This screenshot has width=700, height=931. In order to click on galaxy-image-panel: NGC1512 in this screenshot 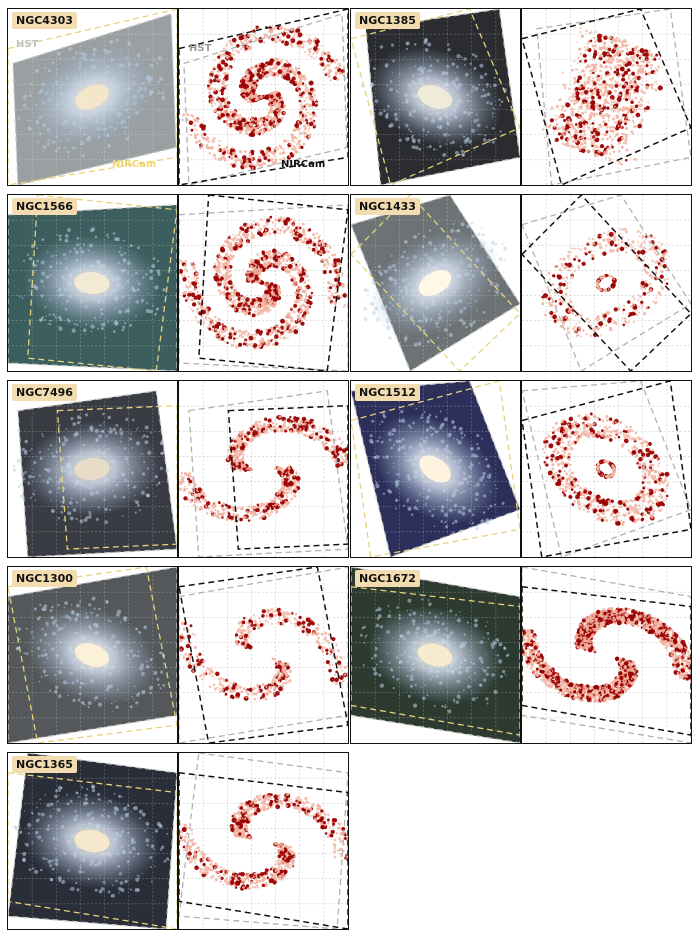, I will do `click(435, 469)`.